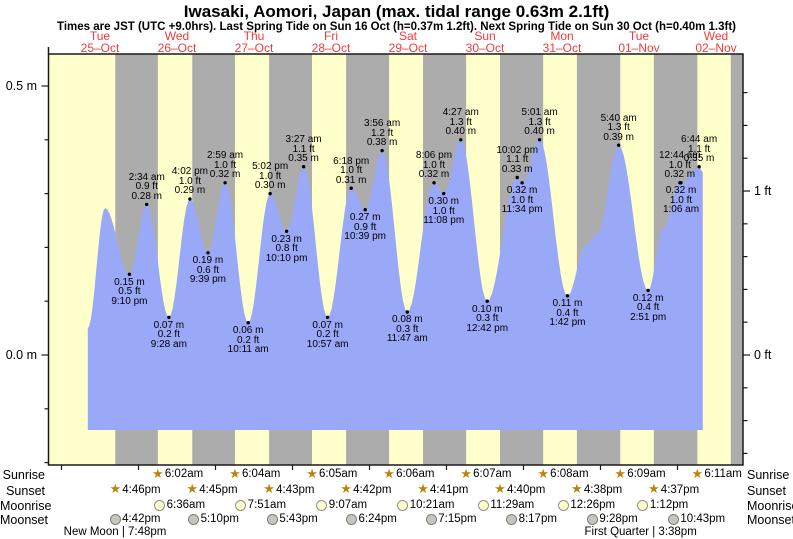  Describe the element at coordinates (770, 505) in the screenshot. I see `row-label-moonrise-right: Moonrise` at that location.